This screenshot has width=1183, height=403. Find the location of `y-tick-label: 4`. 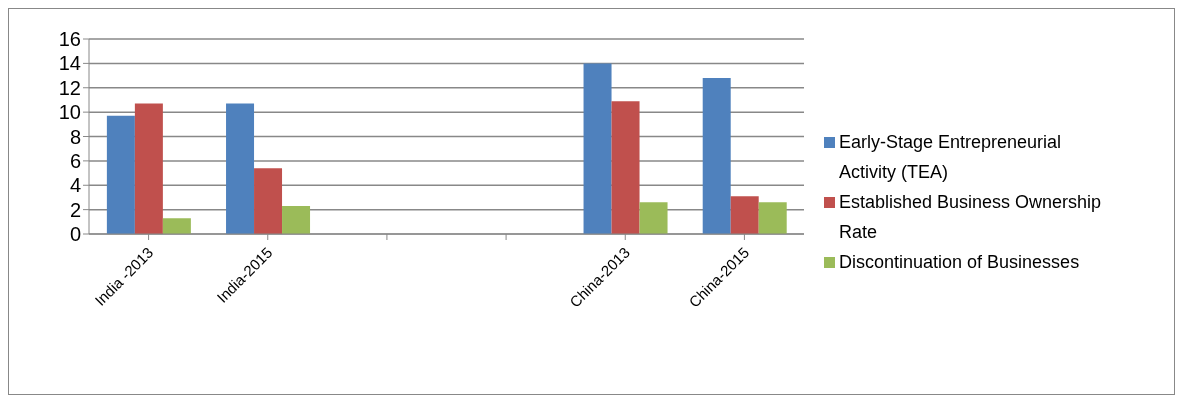

y-tick-label: 4 is located at coordinates (75, 185).